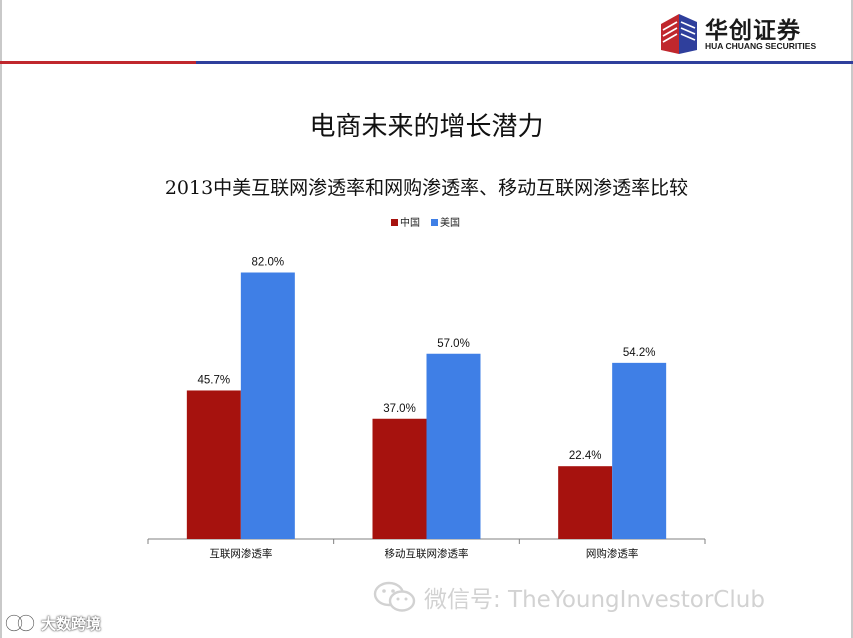  What do you see at coordinates (1, 319) in the screenshot?
I see `slide-left-border` at bounding box center [1, 319].